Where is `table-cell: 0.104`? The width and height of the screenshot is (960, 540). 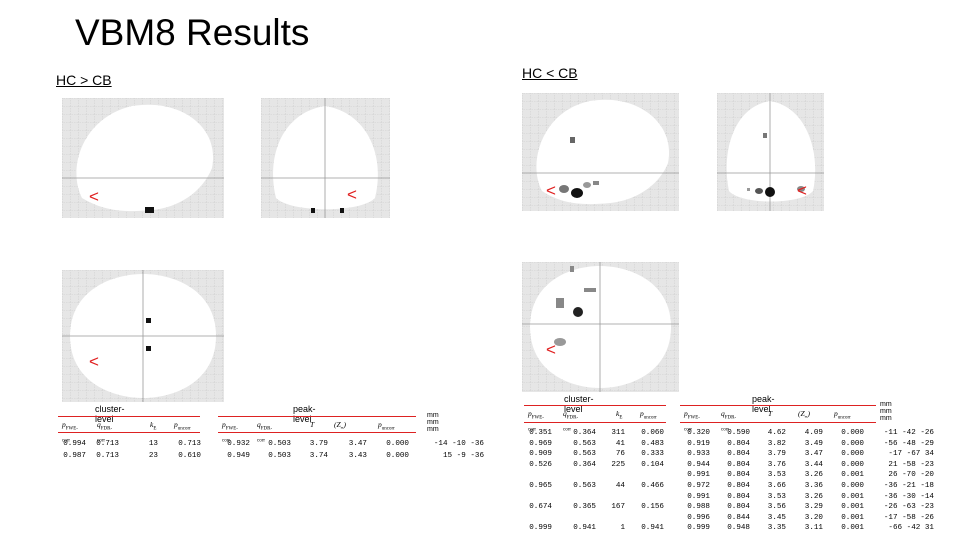
table-cell: 0.104 is located at coordinates (652, 464).